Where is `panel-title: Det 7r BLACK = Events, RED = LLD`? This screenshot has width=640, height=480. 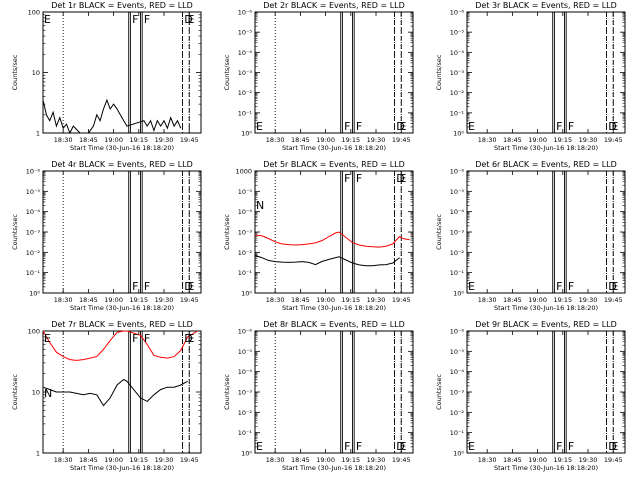 panel-title: Det 7r BLACK = Events, RED = LLD is located at coordinates (122, 324).